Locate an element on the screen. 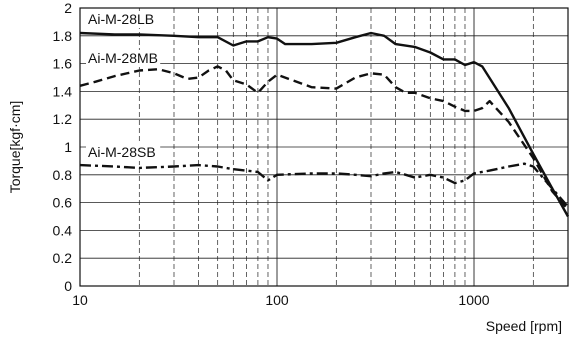 Image resolution: width=577 pixels, height=340 pixels. series-line is located at coordinates (324, 185).